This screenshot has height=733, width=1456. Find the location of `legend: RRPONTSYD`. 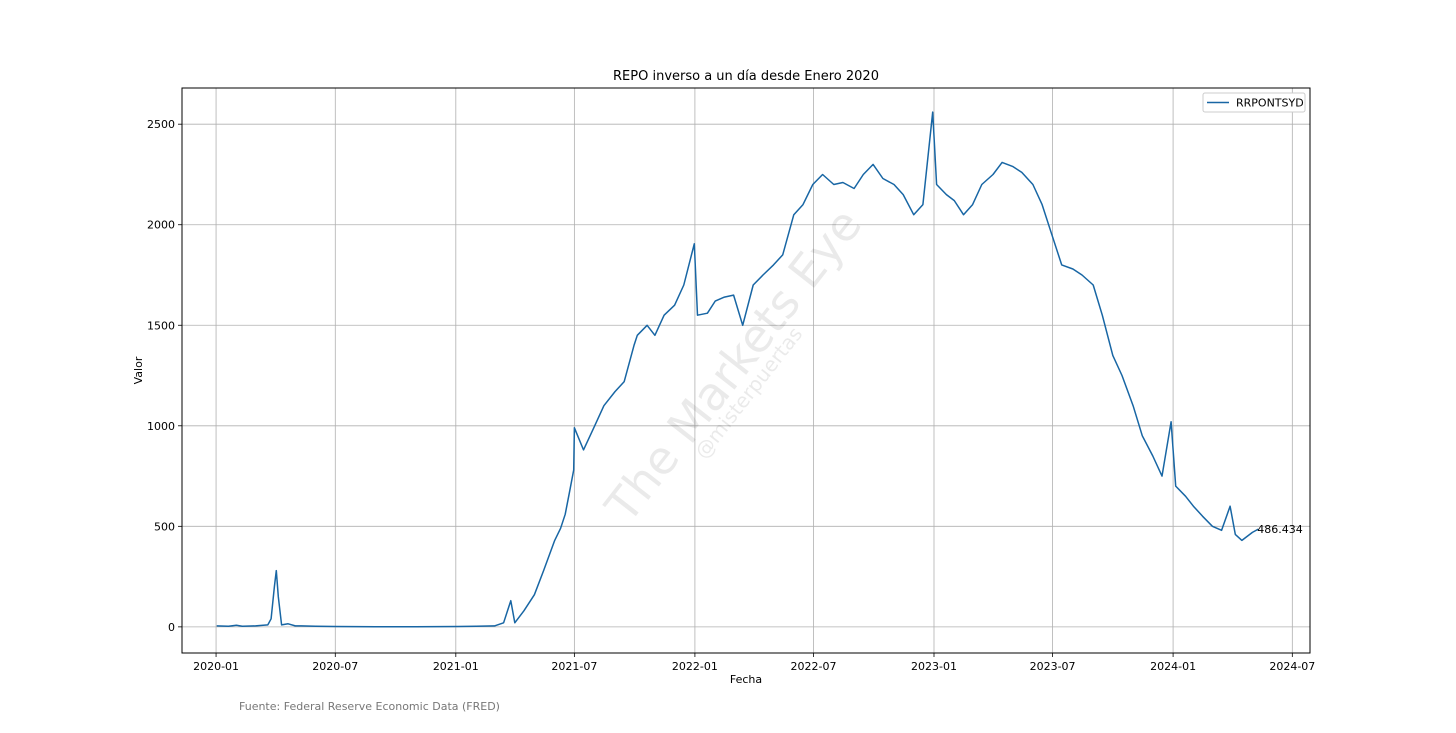

legend: RRPONTSYD is located at coordinates (1254, 102).